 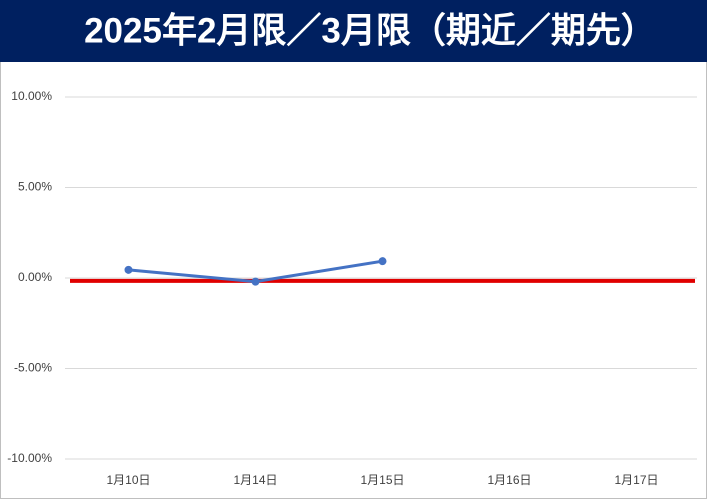 I want to click on x-tick-label: 1月17日, so click(x=636, y=480).